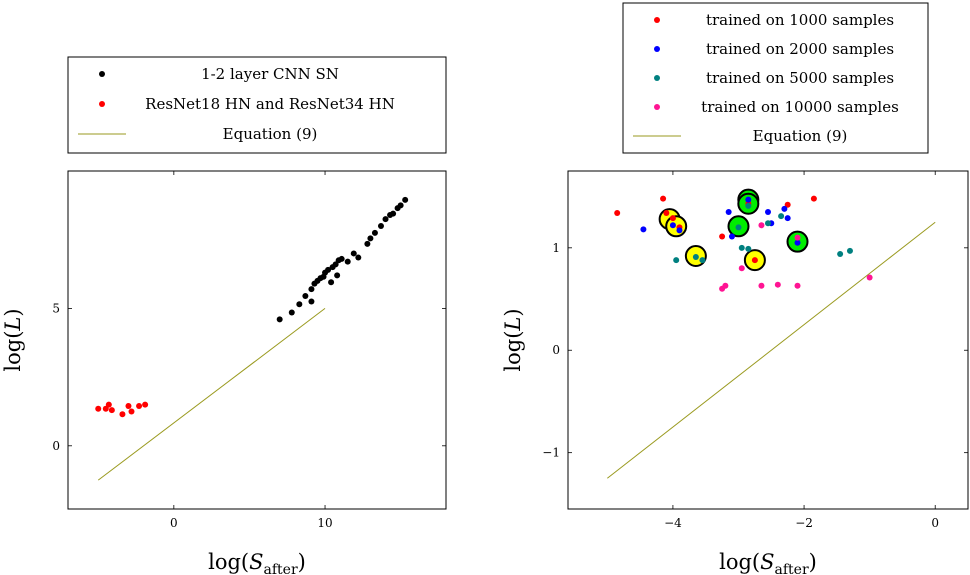 Image resolution: width=970 pixels, height=575 pixels. Describe the element at coordinates (673, 523) in the screenshot. I see `x-tick-label: −4` at that location.